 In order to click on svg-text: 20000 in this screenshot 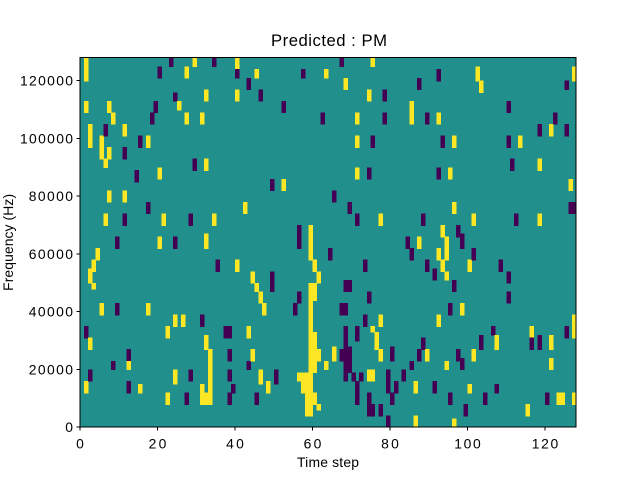, I will do `click(51, 369)`.